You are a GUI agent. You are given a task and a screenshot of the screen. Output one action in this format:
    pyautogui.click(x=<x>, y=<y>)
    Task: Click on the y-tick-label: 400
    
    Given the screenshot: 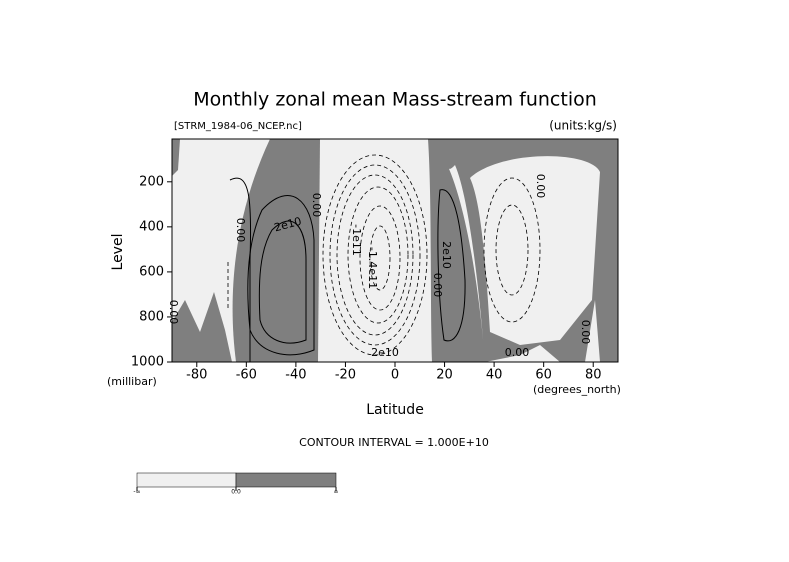 What is the action you would take?
    pyautogui.click(x=151, y=226)
    